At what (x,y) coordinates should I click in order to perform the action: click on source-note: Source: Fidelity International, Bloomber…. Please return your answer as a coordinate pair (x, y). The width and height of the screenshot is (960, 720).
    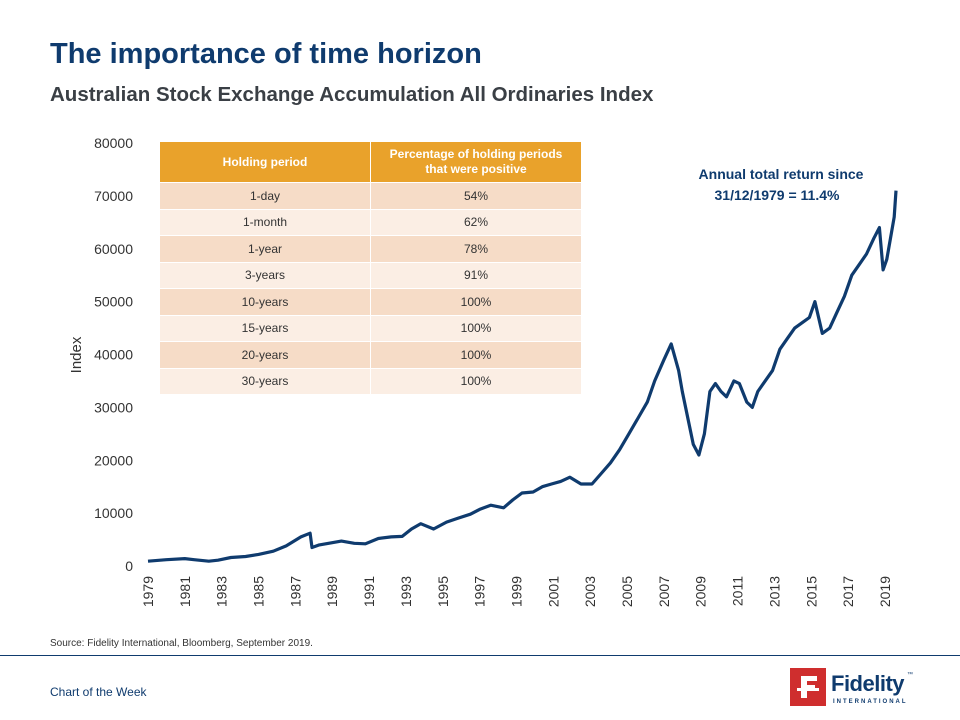
    Looking at the image, I should click on (181, 643).